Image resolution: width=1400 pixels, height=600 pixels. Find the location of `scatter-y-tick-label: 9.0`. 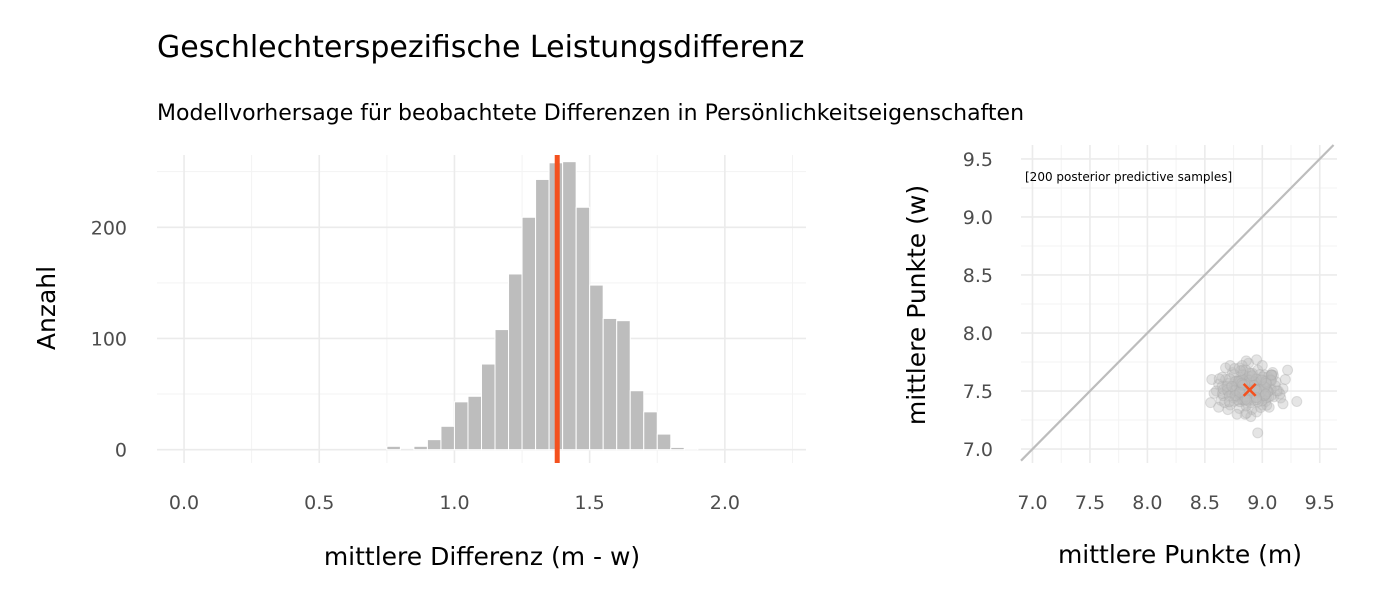

scatter-y-tick-label: 9.0 is located at coordinates (978, 218).